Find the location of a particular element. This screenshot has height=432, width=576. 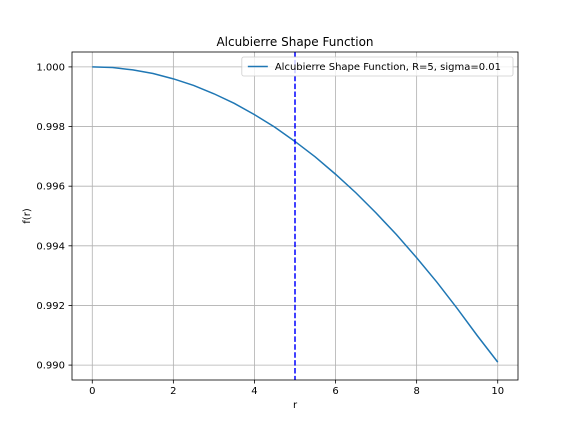

x-tick-label: 10 is located at coordinates (497, 391).